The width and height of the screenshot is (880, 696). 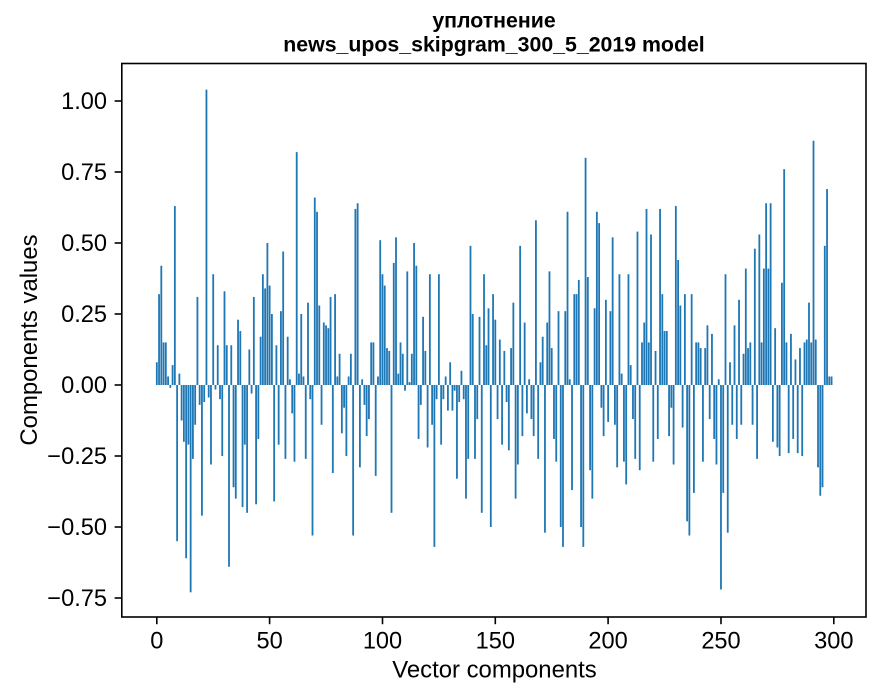 What do you see at coordinates (84, 386) in the screenshot?
I see `svg-text: 0.00` at bounding box center [84, 386].